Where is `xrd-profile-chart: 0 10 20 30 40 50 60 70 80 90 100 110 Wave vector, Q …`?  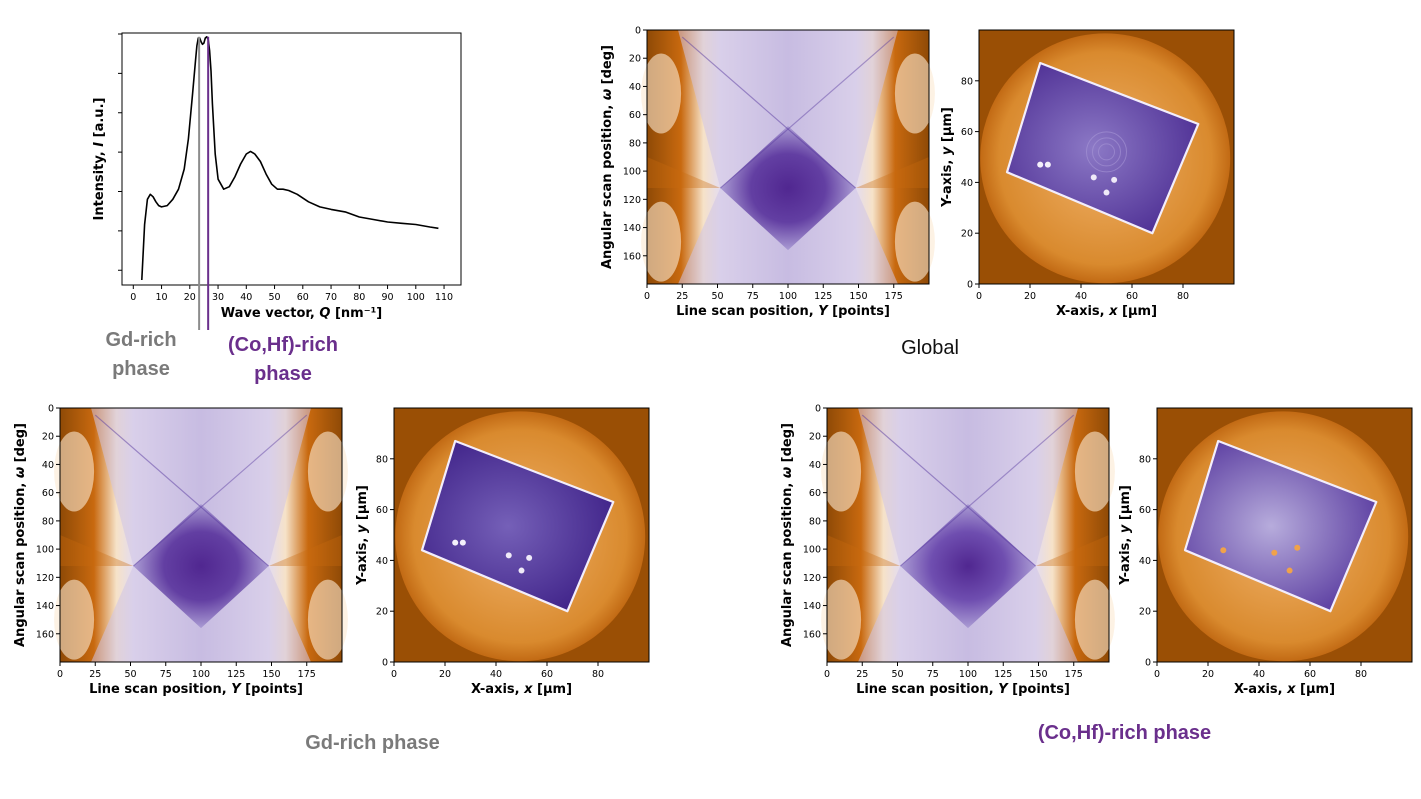
xrd-profile-chart: 0 10 20 30 40 50 60 70 80 90 100 110 Wave vector, Q … is located at coordinates (277, 181).